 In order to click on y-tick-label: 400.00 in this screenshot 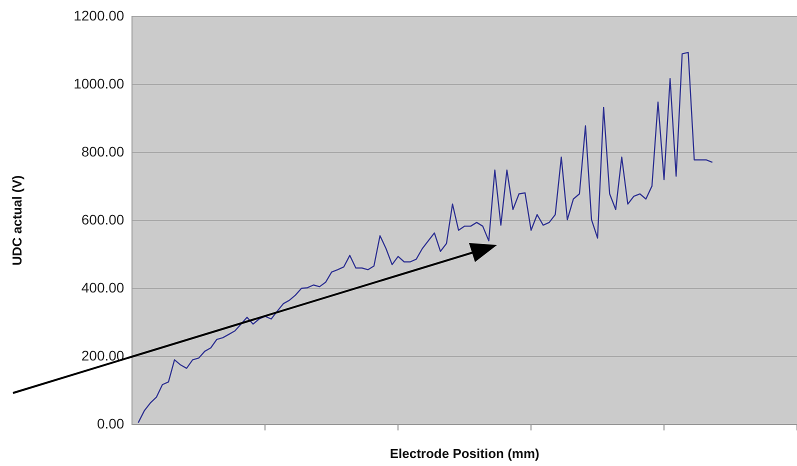, I will do `click(102, 287)`.